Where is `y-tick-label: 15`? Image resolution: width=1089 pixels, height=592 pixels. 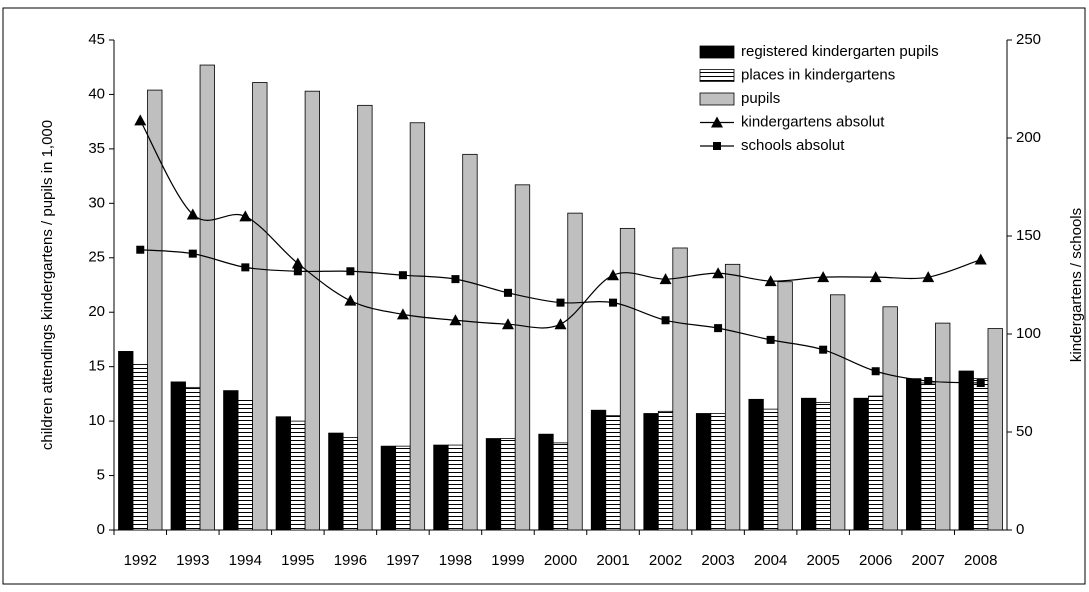 y-tick-label: 15 is located at coordinates (96, 366).